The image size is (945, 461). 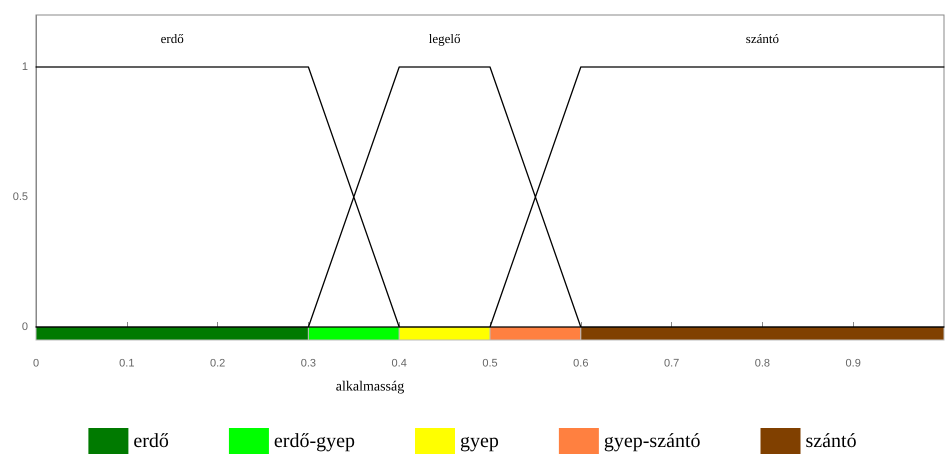 What do you see at coordinates (25, 67) in the screenshot?
I see `y-tick-label: 1` at bounding box center [25, 67].